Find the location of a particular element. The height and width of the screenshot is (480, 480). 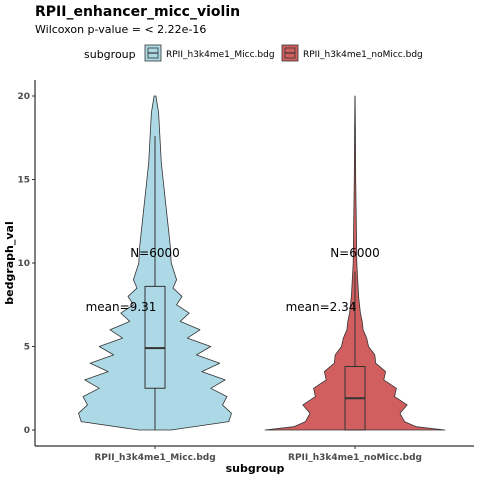

y-tick-label: 20 is located at coordinates (23, 97).